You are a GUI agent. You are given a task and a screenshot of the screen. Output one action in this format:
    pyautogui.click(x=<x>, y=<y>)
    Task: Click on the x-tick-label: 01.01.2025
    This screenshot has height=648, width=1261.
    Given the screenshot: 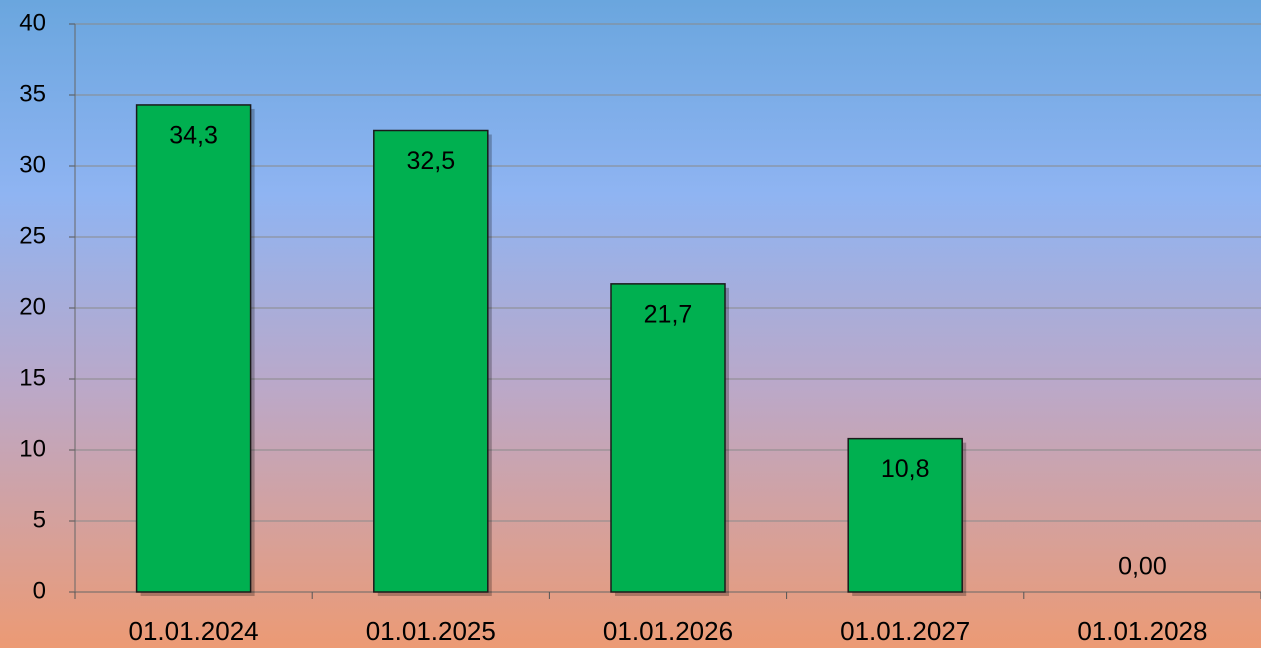 What is the action you would take?
    pyautogui.click(x=431, y=631)
    